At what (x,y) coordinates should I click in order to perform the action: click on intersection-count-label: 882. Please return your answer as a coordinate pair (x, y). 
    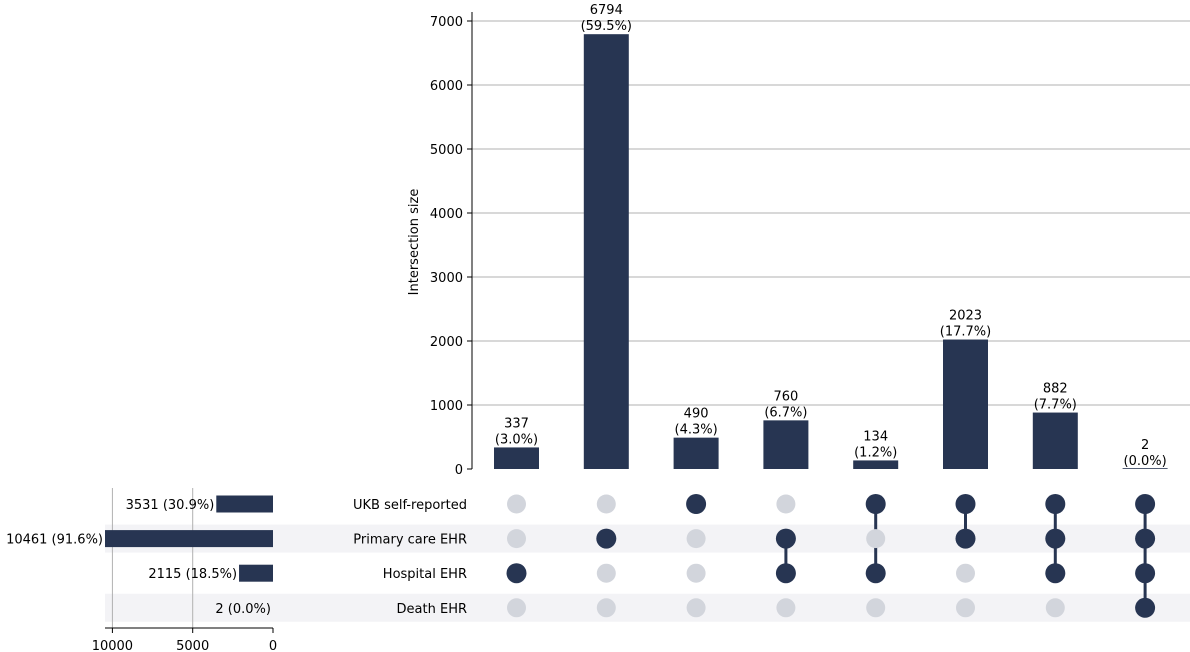
    Looking at the image, I should click on (1055, 389).